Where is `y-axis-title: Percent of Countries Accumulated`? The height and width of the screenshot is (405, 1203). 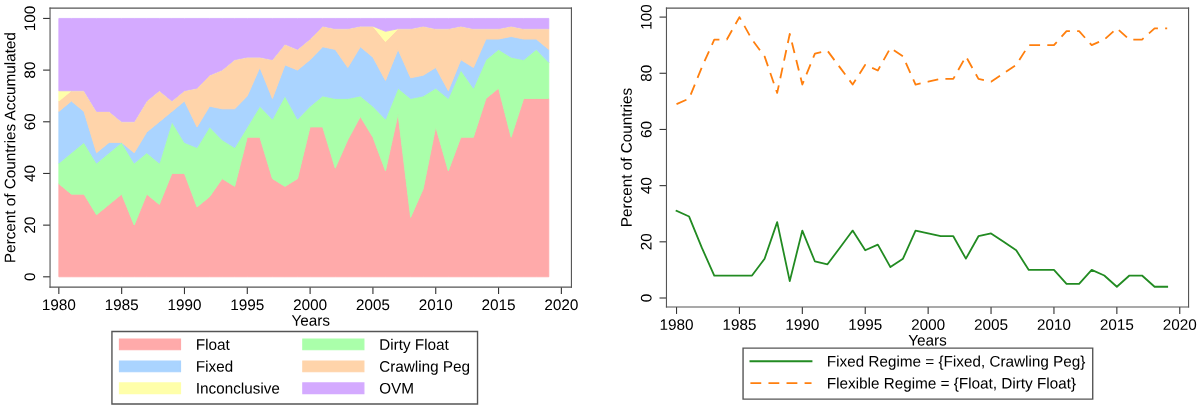 y-axis-title: Percent of Countries Accumulated is located at coordinates (10, 147).